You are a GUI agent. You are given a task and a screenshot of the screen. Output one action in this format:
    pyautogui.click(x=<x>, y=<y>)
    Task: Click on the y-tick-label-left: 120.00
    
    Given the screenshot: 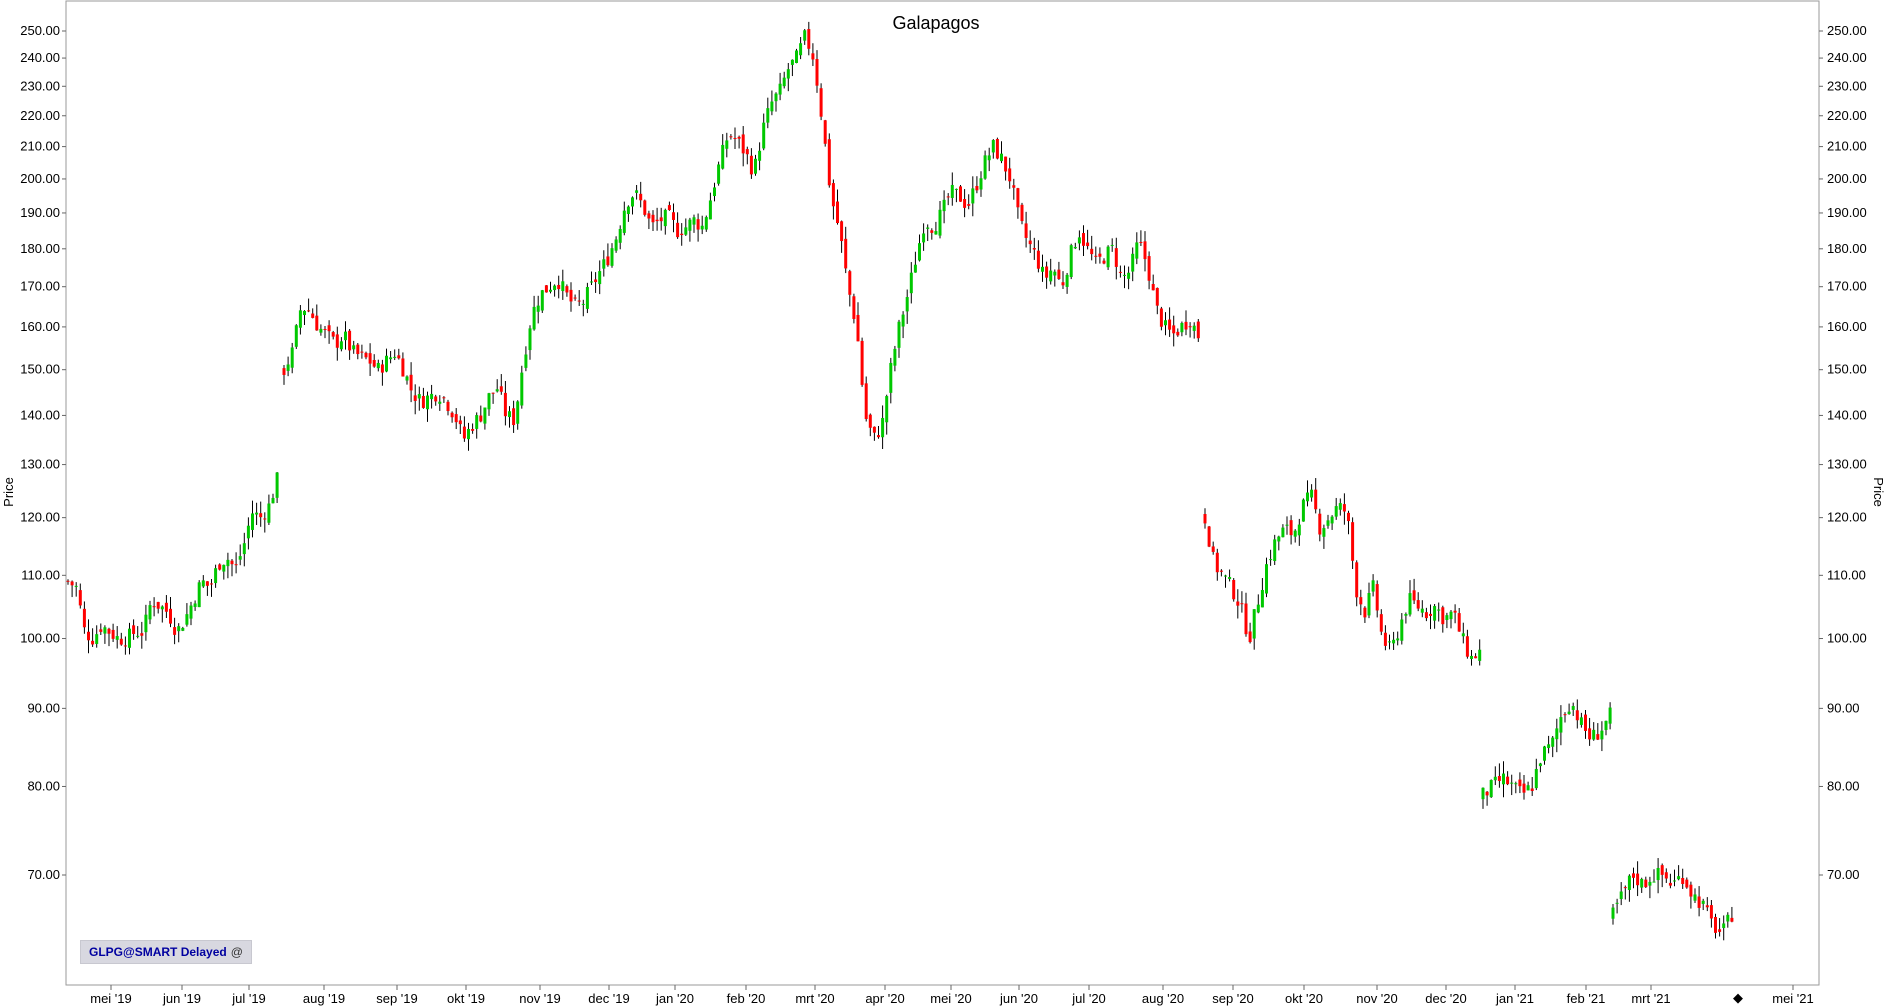 What is the action you would take?
    pyautogui.click(x=40, y=517)
    